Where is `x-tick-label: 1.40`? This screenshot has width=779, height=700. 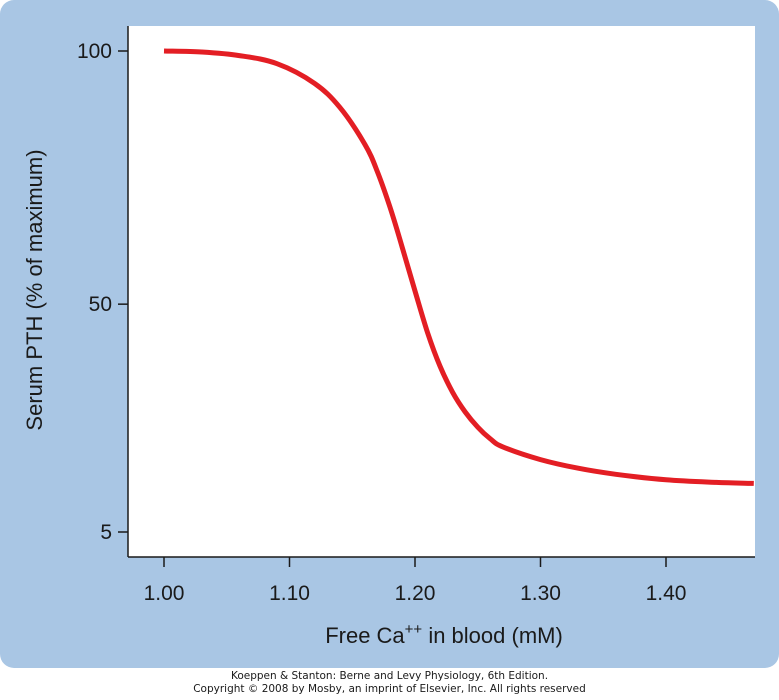 x-tick-label: 1.40 is located at coordinates (666, 593).